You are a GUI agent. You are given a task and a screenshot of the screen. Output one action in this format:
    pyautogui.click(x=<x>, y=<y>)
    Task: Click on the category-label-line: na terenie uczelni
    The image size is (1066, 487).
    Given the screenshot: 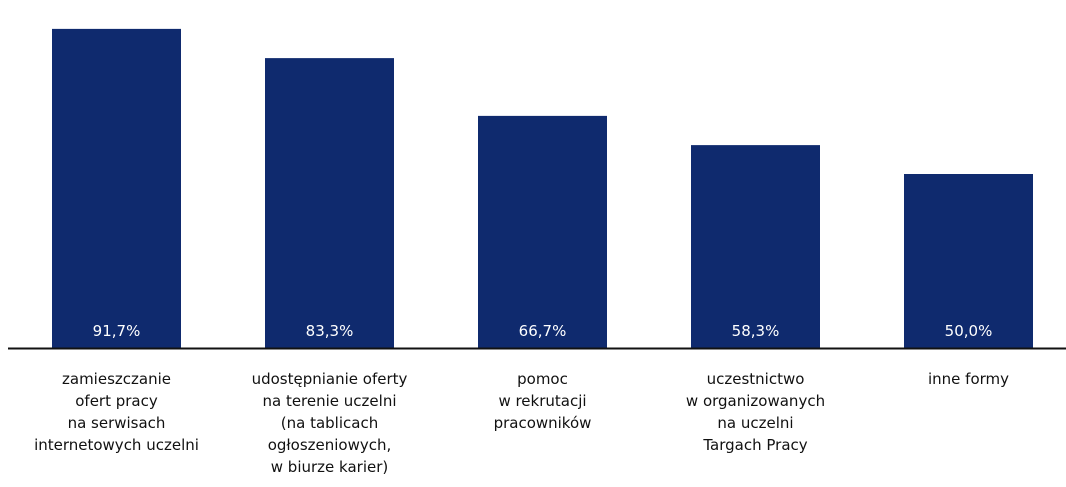 What is the action you would take?
    pyautogui.click(x=329, y=401)
    